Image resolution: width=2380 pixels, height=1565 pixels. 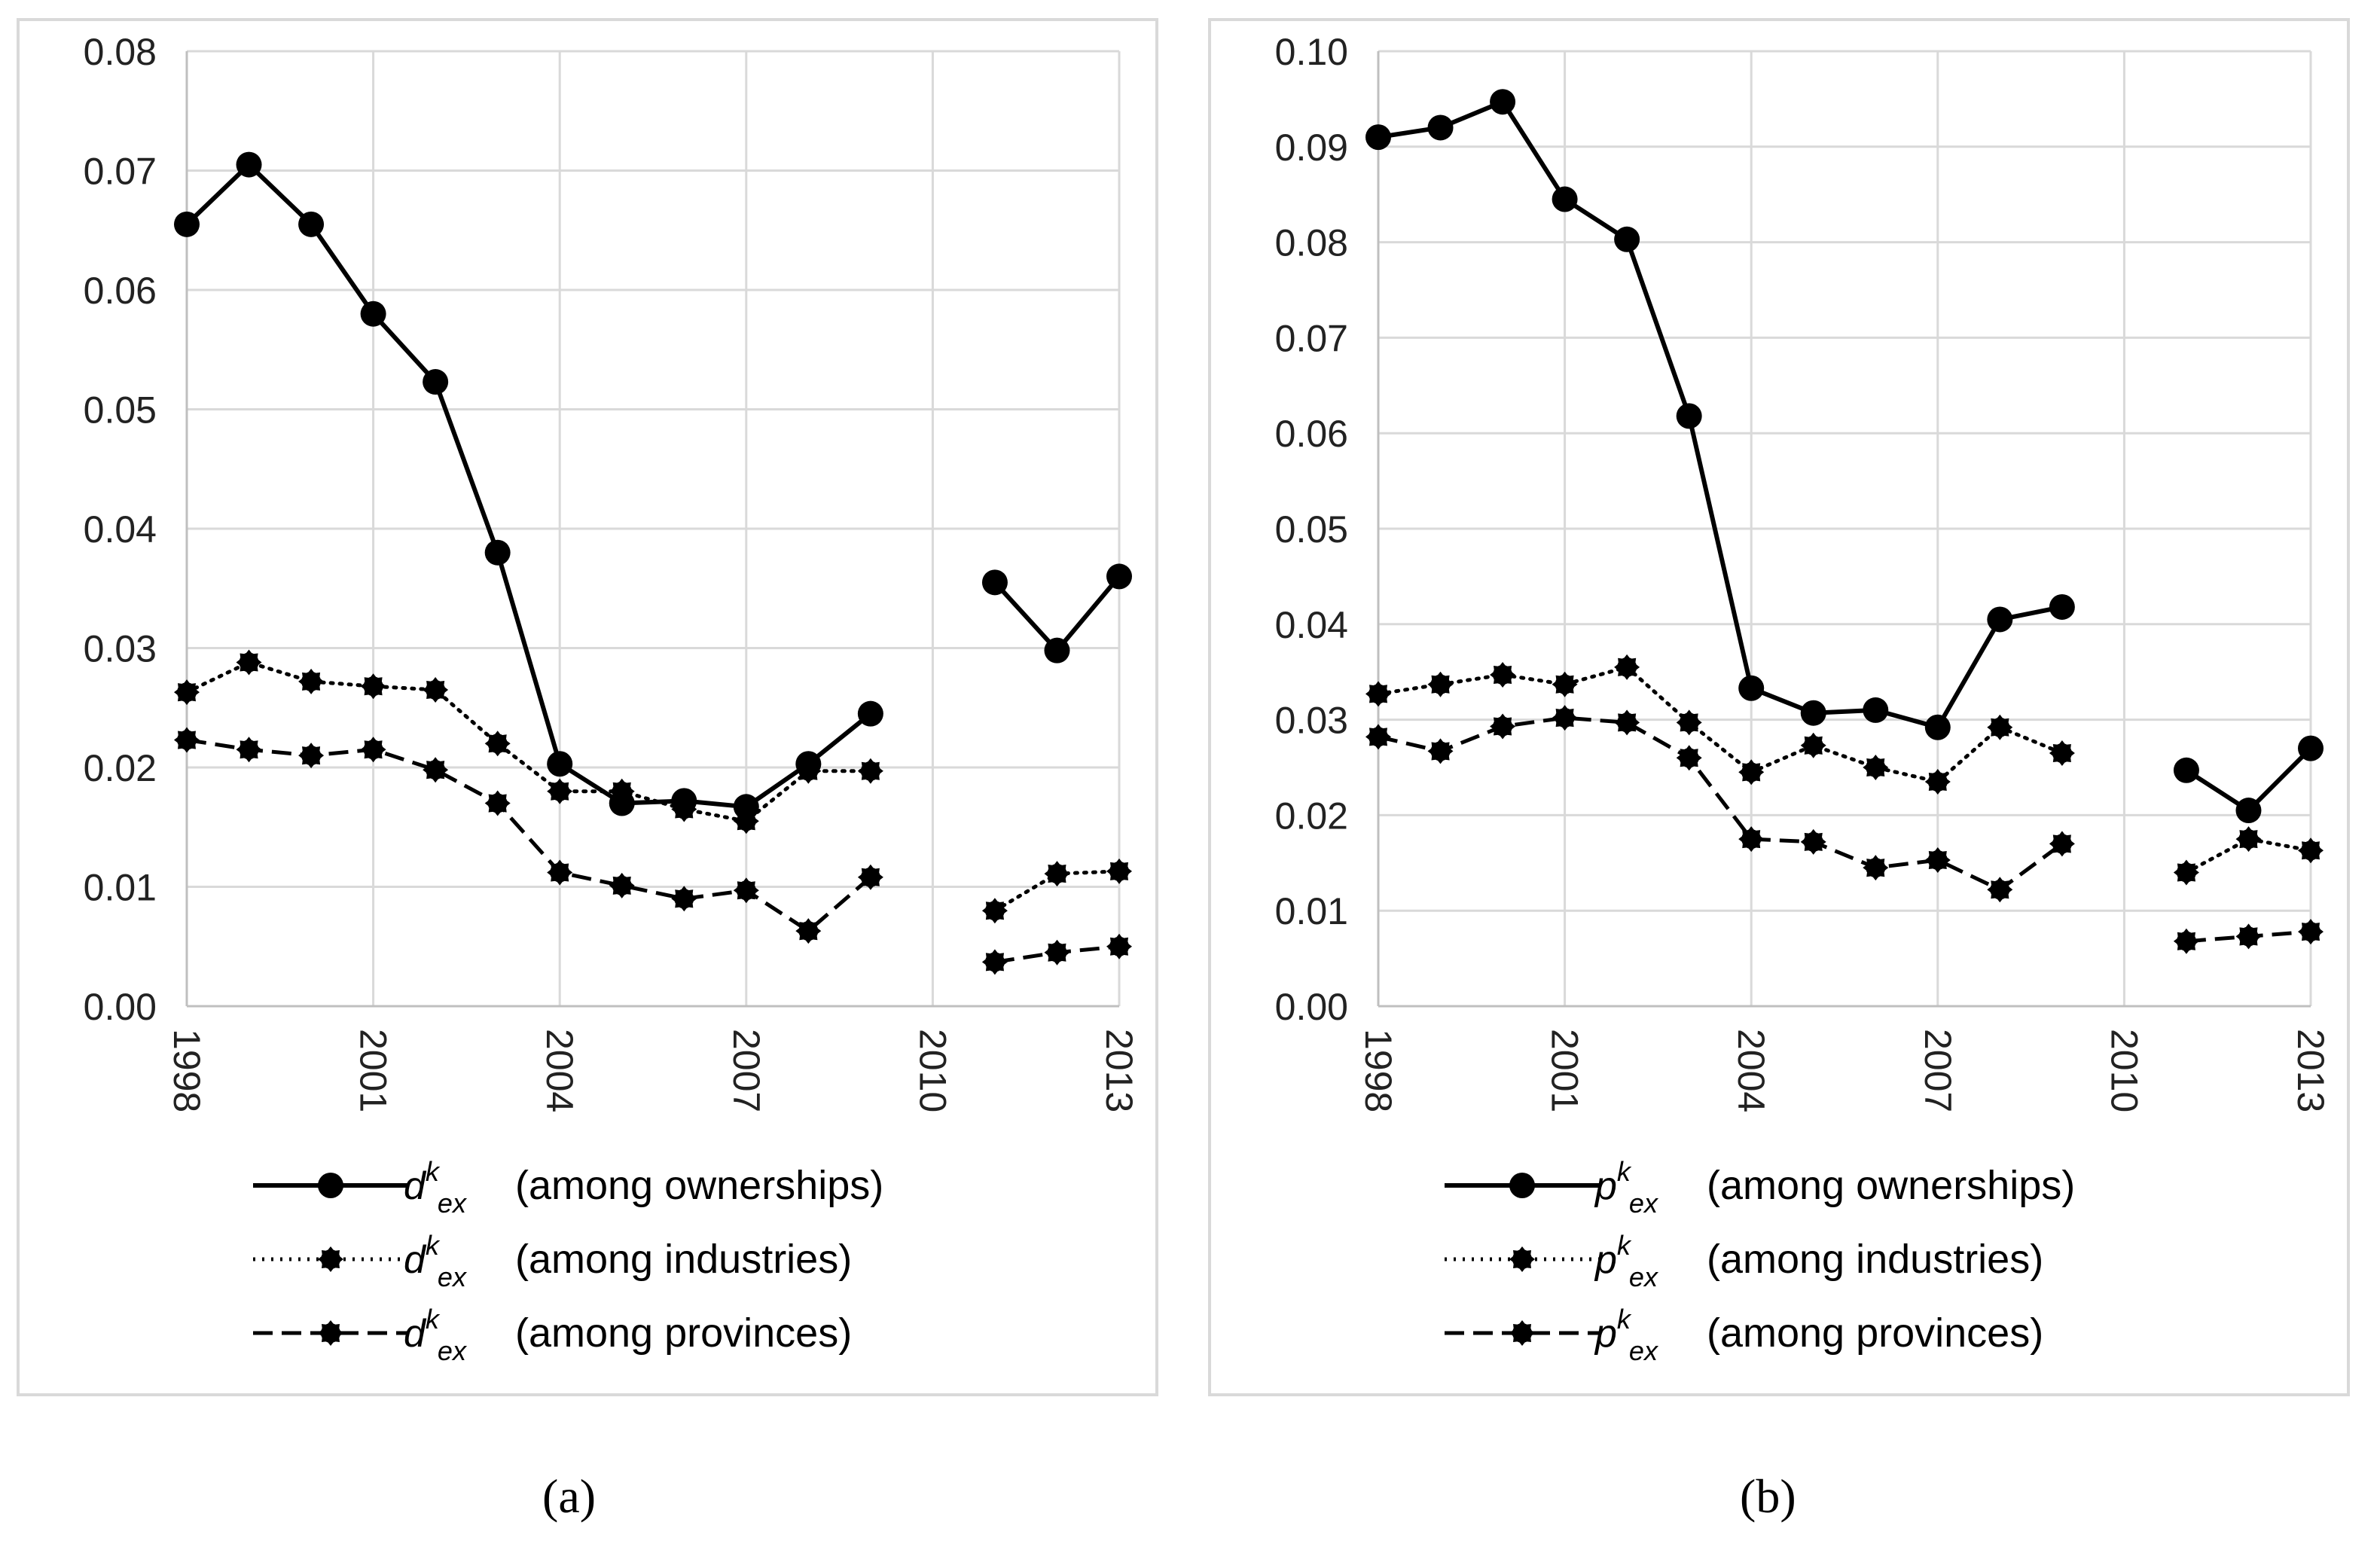 What do you see at coordinates (552, 1335) in the screenshot?
I see `legend-entry: dk ex (among provinces)` at bounding box center [552, 1335].